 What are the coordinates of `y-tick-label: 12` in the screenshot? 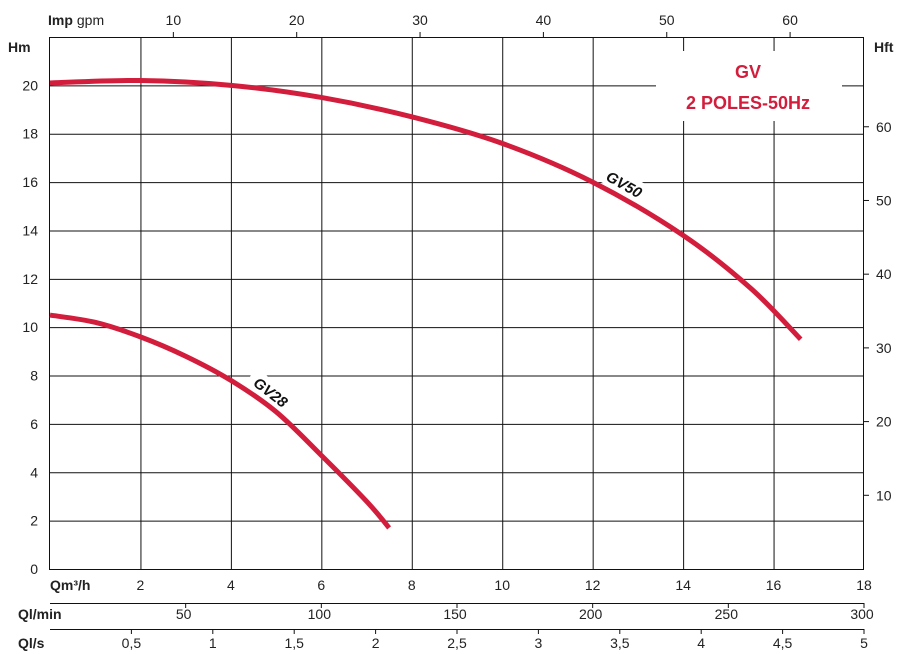 It's located at (30, 279).